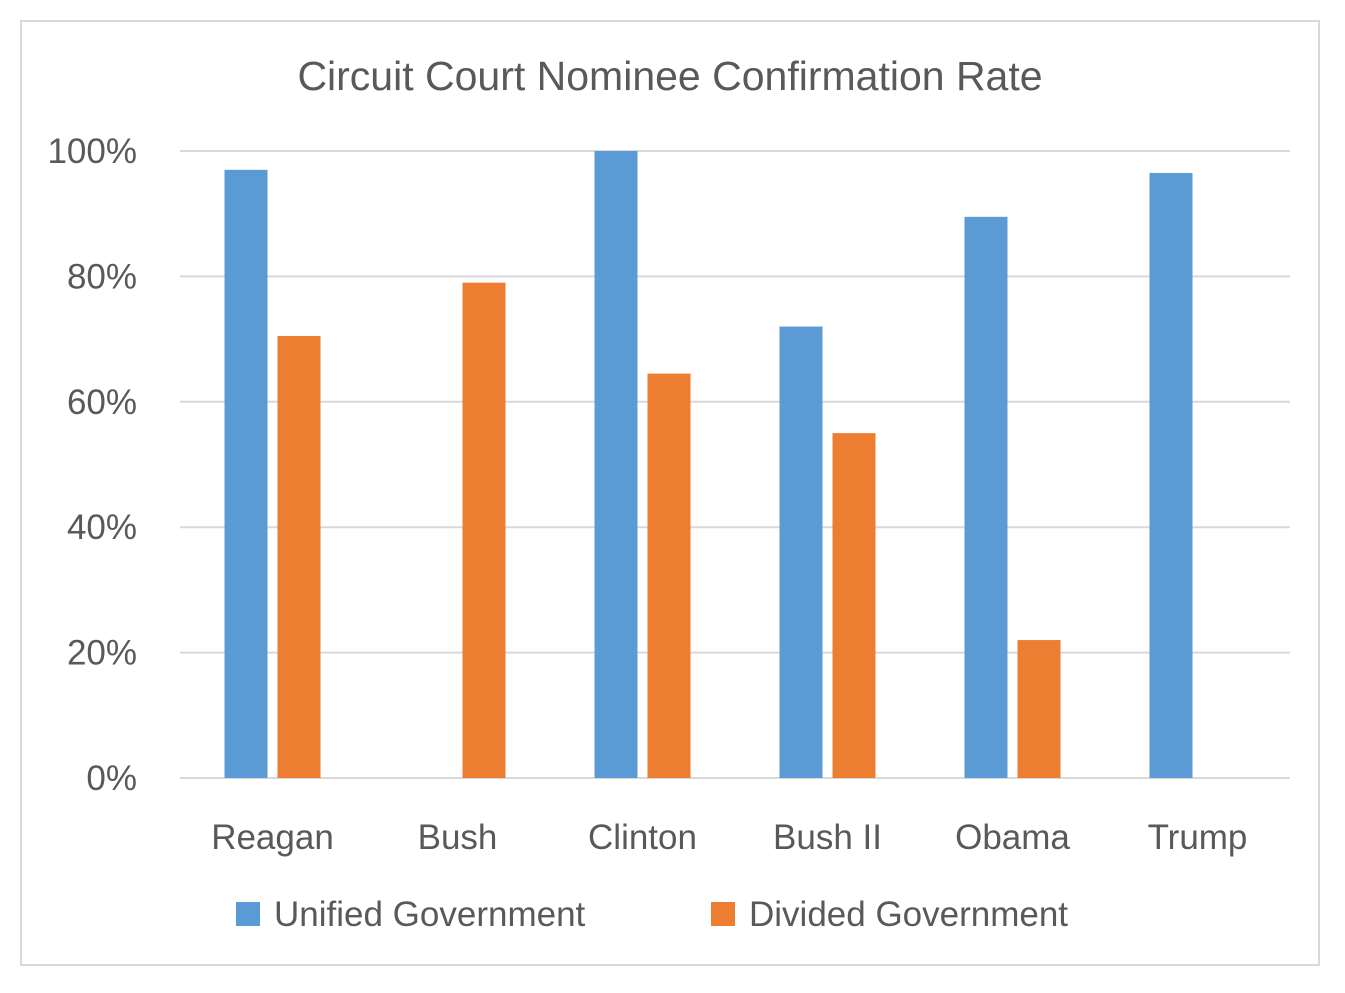 This screenshot has width=1345, height=993. I want to click on x-category-label: Reagan, so click(272, 837).